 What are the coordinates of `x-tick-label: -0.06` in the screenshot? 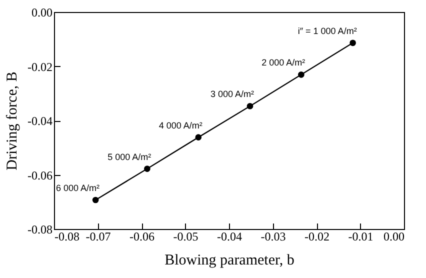 It's located at (142, 237).